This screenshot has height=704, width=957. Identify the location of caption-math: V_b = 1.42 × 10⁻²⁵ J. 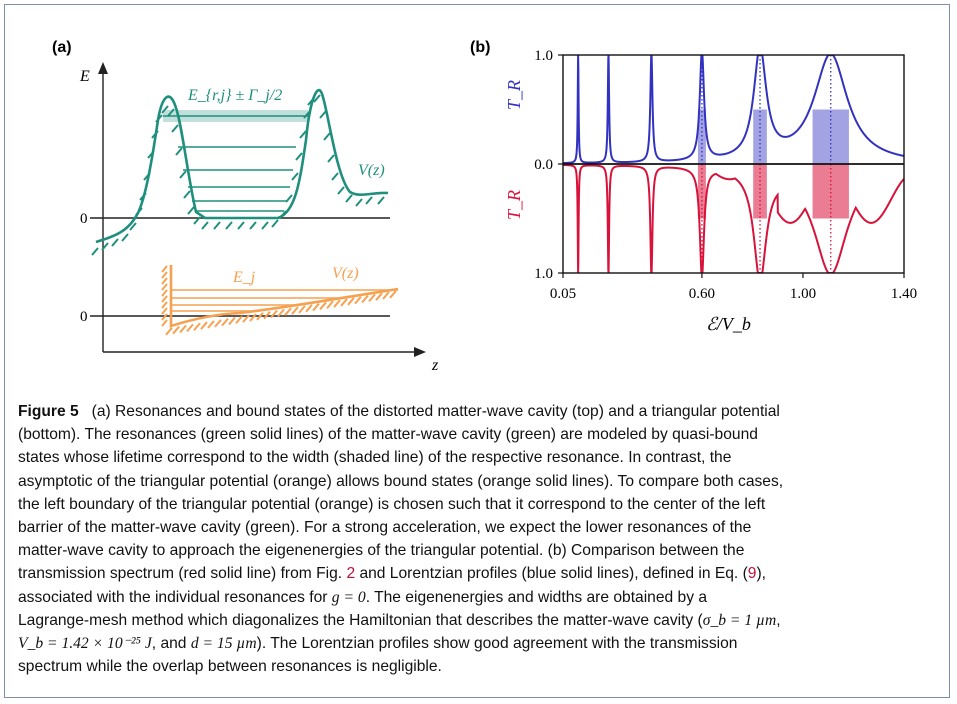
(85, 644).